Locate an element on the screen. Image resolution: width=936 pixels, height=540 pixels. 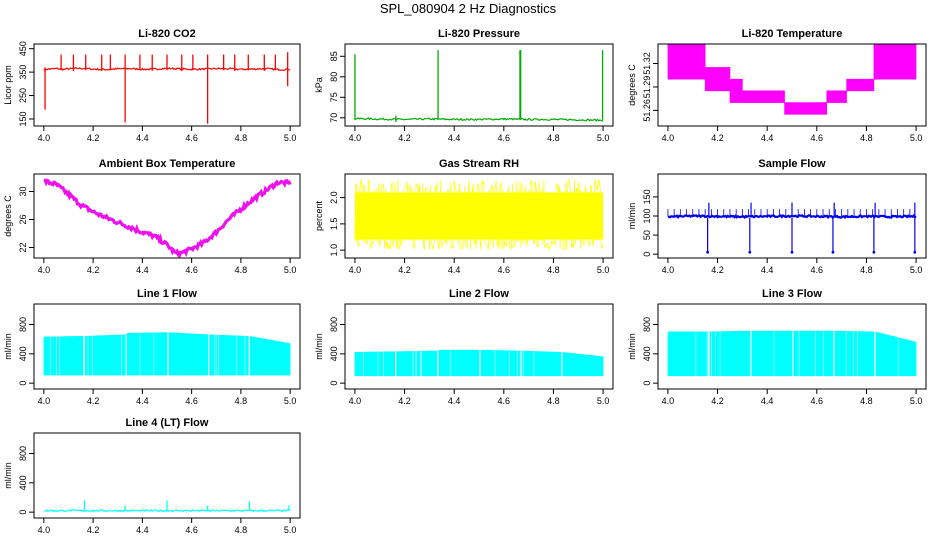
chart-title: Line 3 Flow is located at coordinates (792, 294).